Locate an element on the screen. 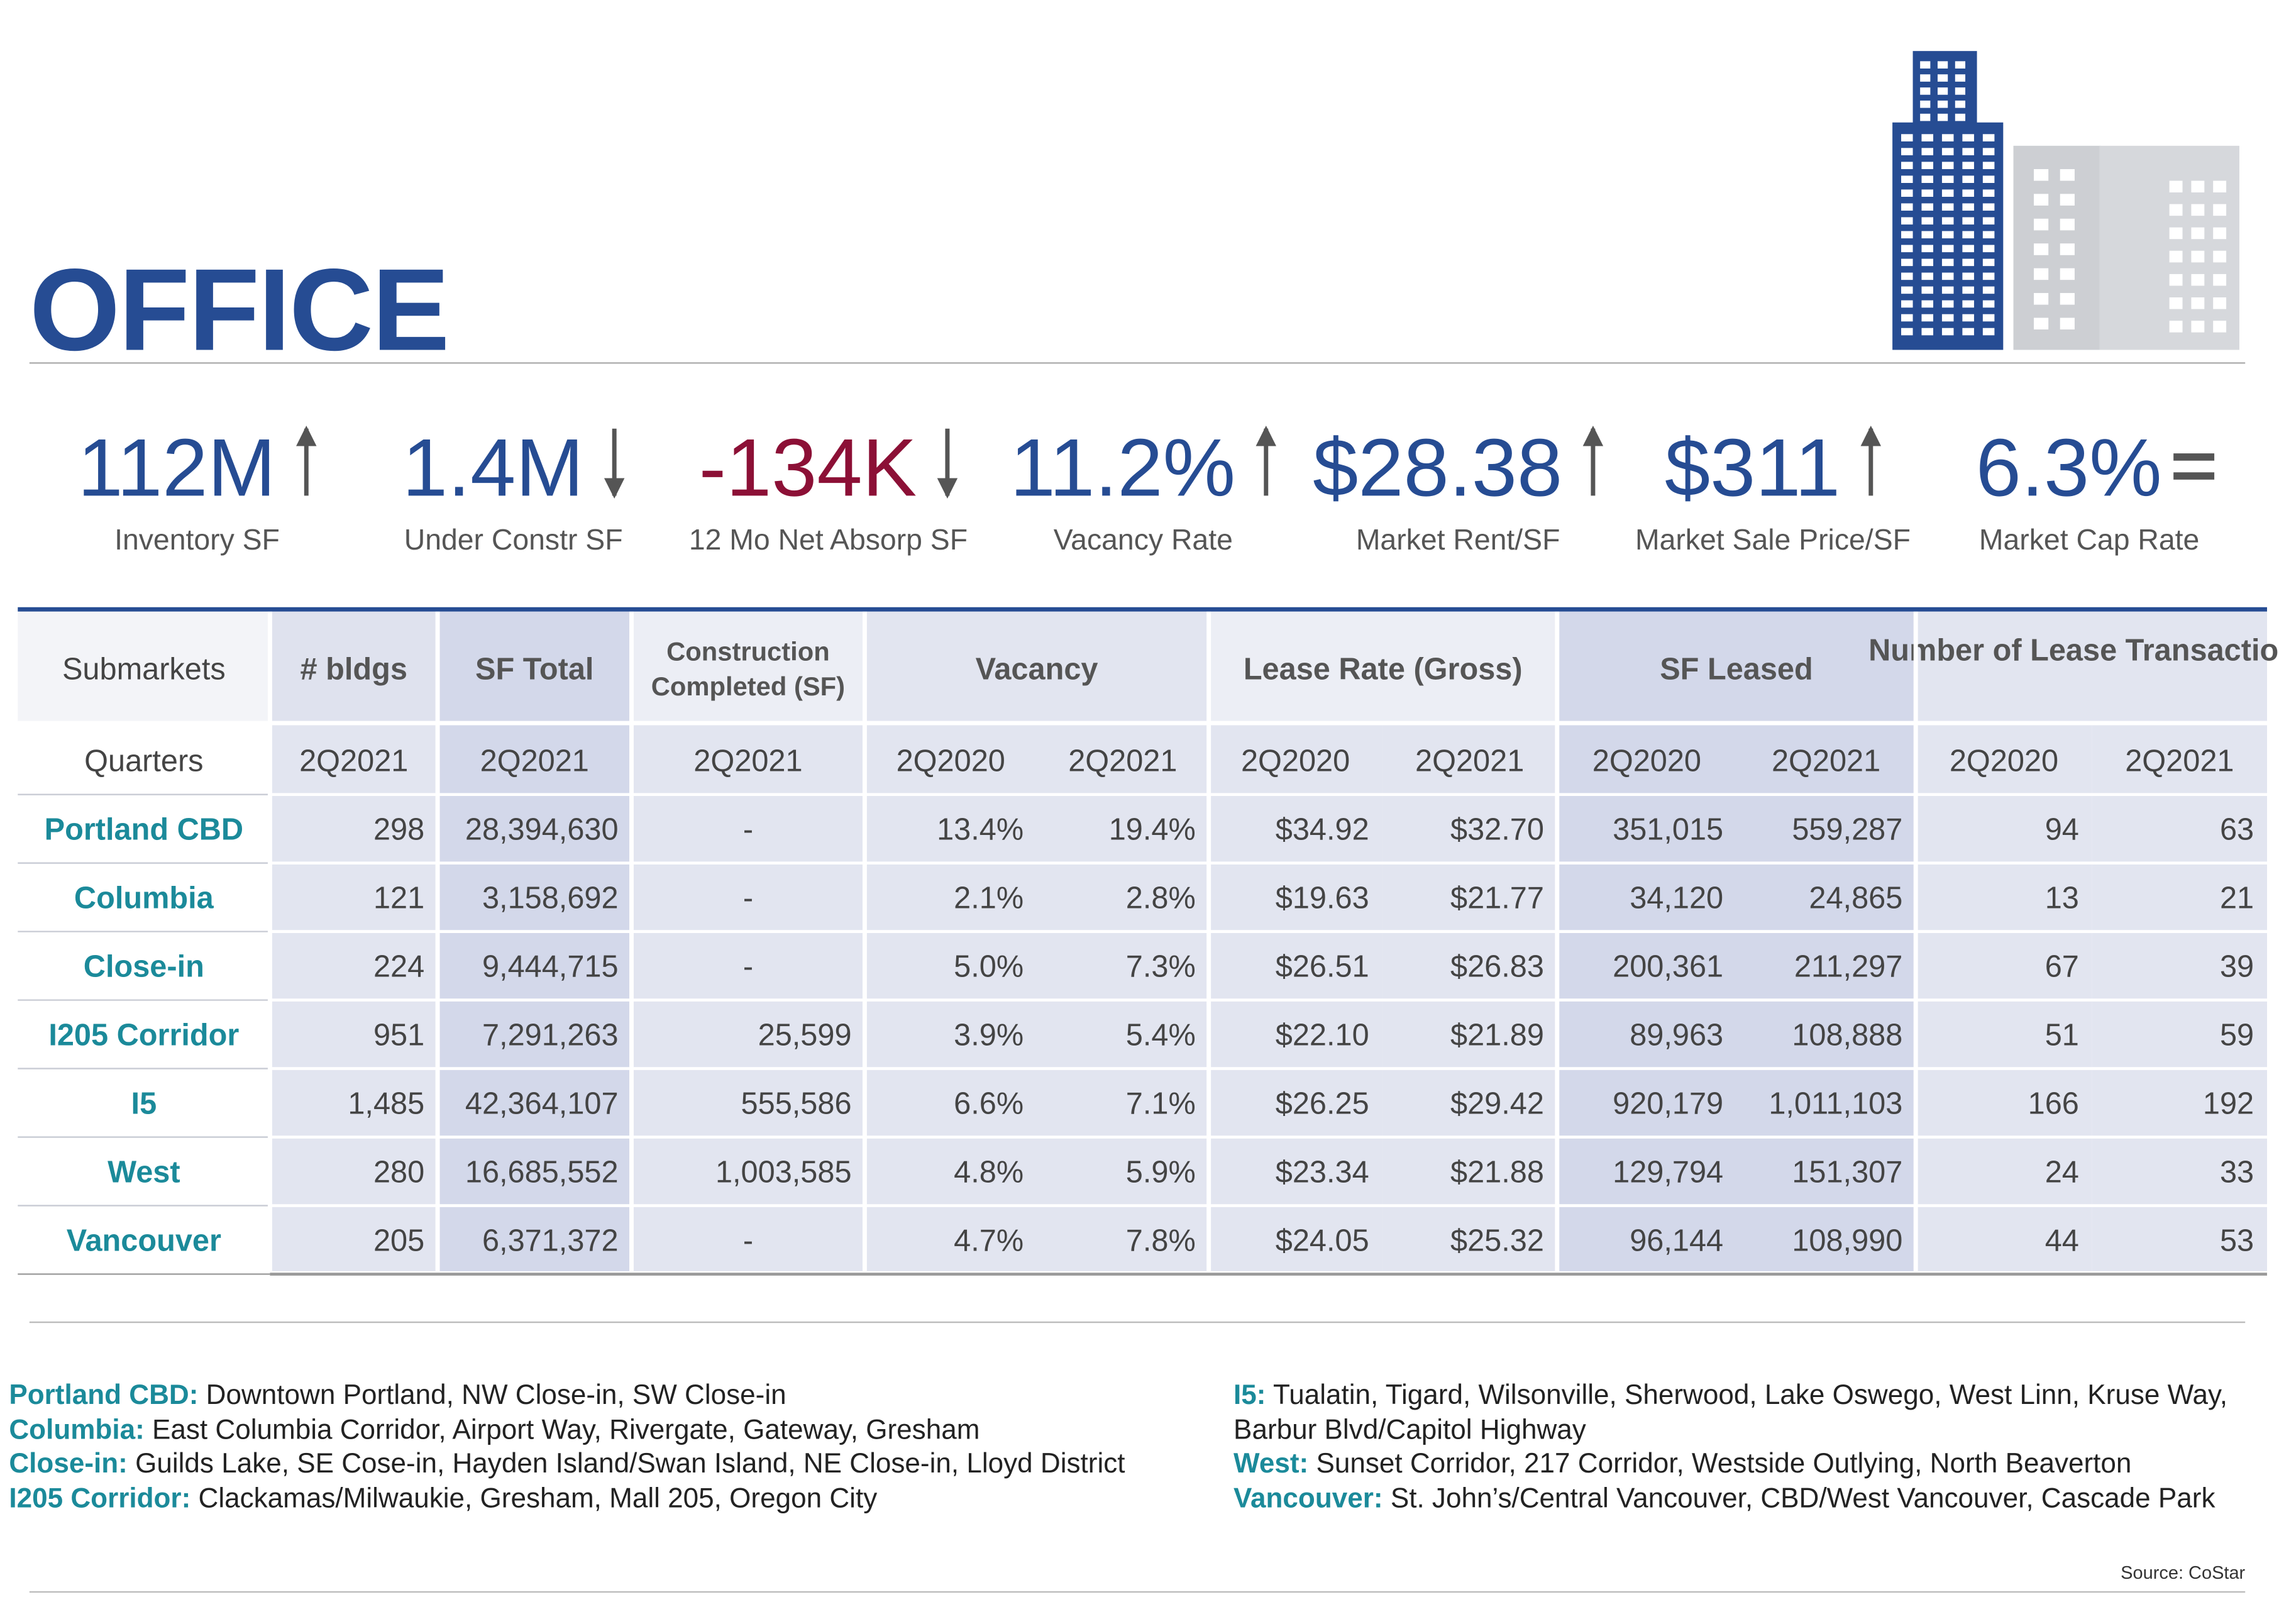  column-header: Lease Rate (Gross) is located at coordinates (1383, 670).